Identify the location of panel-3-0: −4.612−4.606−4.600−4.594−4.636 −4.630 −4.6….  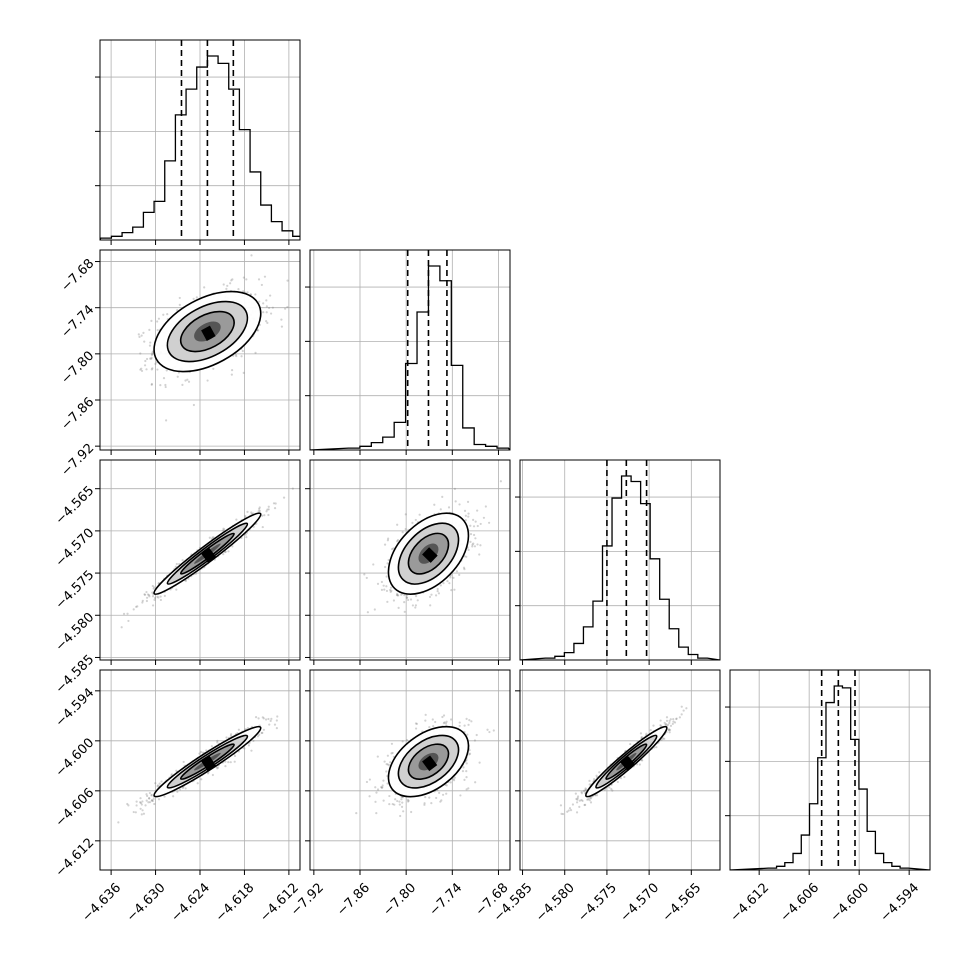
(177, 797).